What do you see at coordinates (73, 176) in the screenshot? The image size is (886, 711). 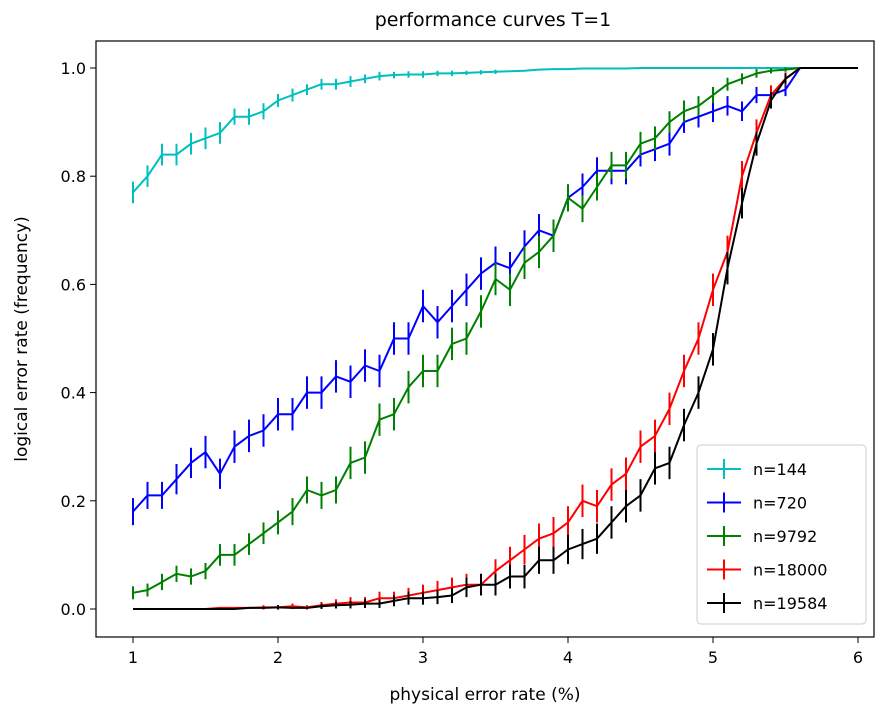 I see `y-tick-label: 0.8` at bounding box center [73, 176].